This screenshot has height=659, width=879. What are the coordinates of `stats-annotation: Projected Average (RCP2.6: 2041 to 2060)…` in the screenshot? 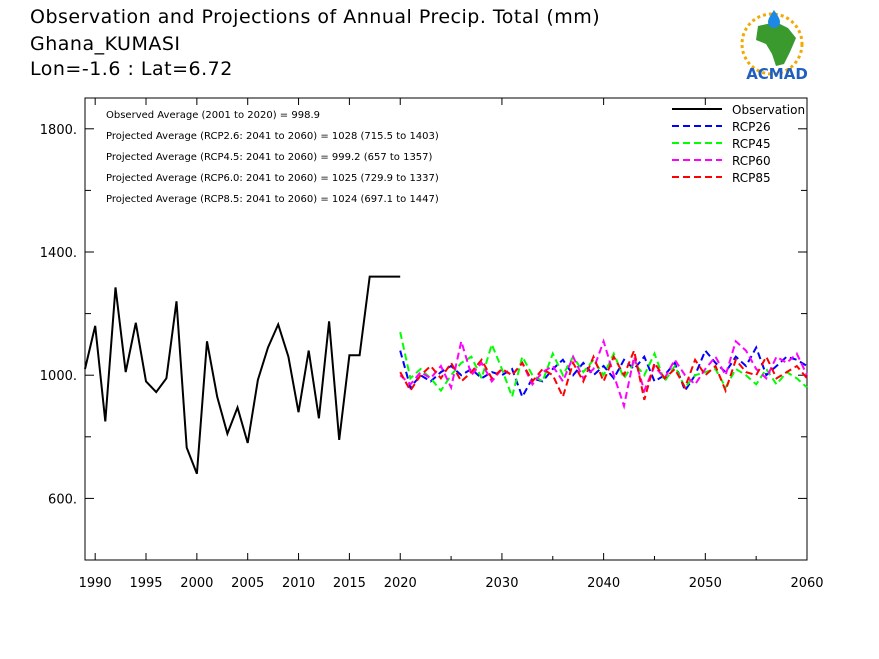 It's located at (272, 136).